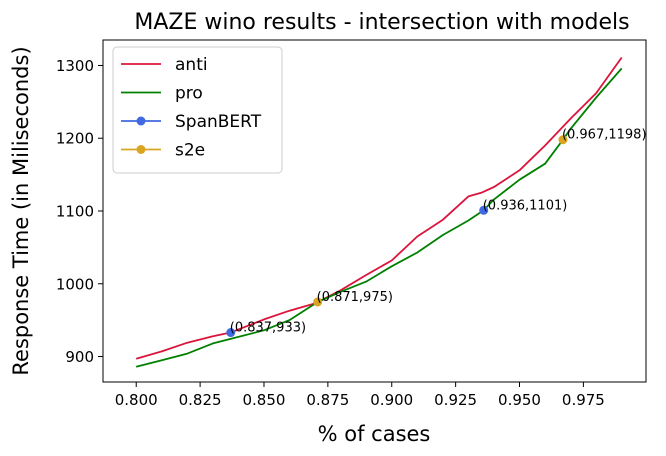 This screenshot has width=666, height=456. Describe the element at coordinates (360, 395) in the screenshot. I see `x-axis: 0.800 0.825 0.850 0.875 0.900 0.925 0.950 0.975` at that location.